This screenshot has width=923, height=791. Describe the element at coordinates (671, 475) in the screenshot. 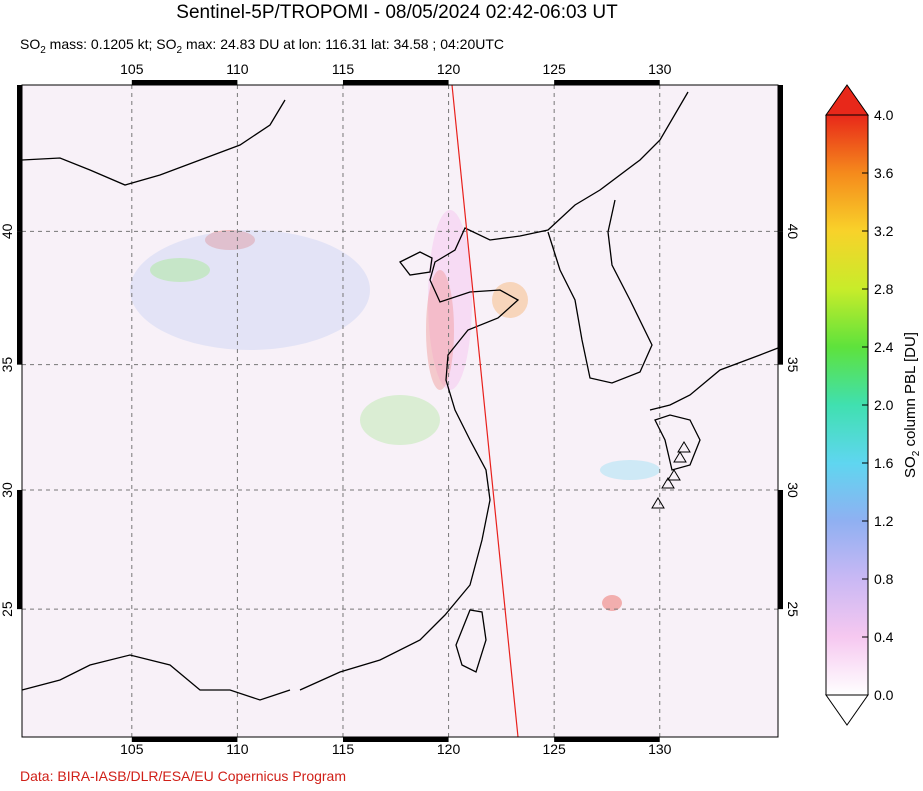

I see `volcano-markers` at that location.